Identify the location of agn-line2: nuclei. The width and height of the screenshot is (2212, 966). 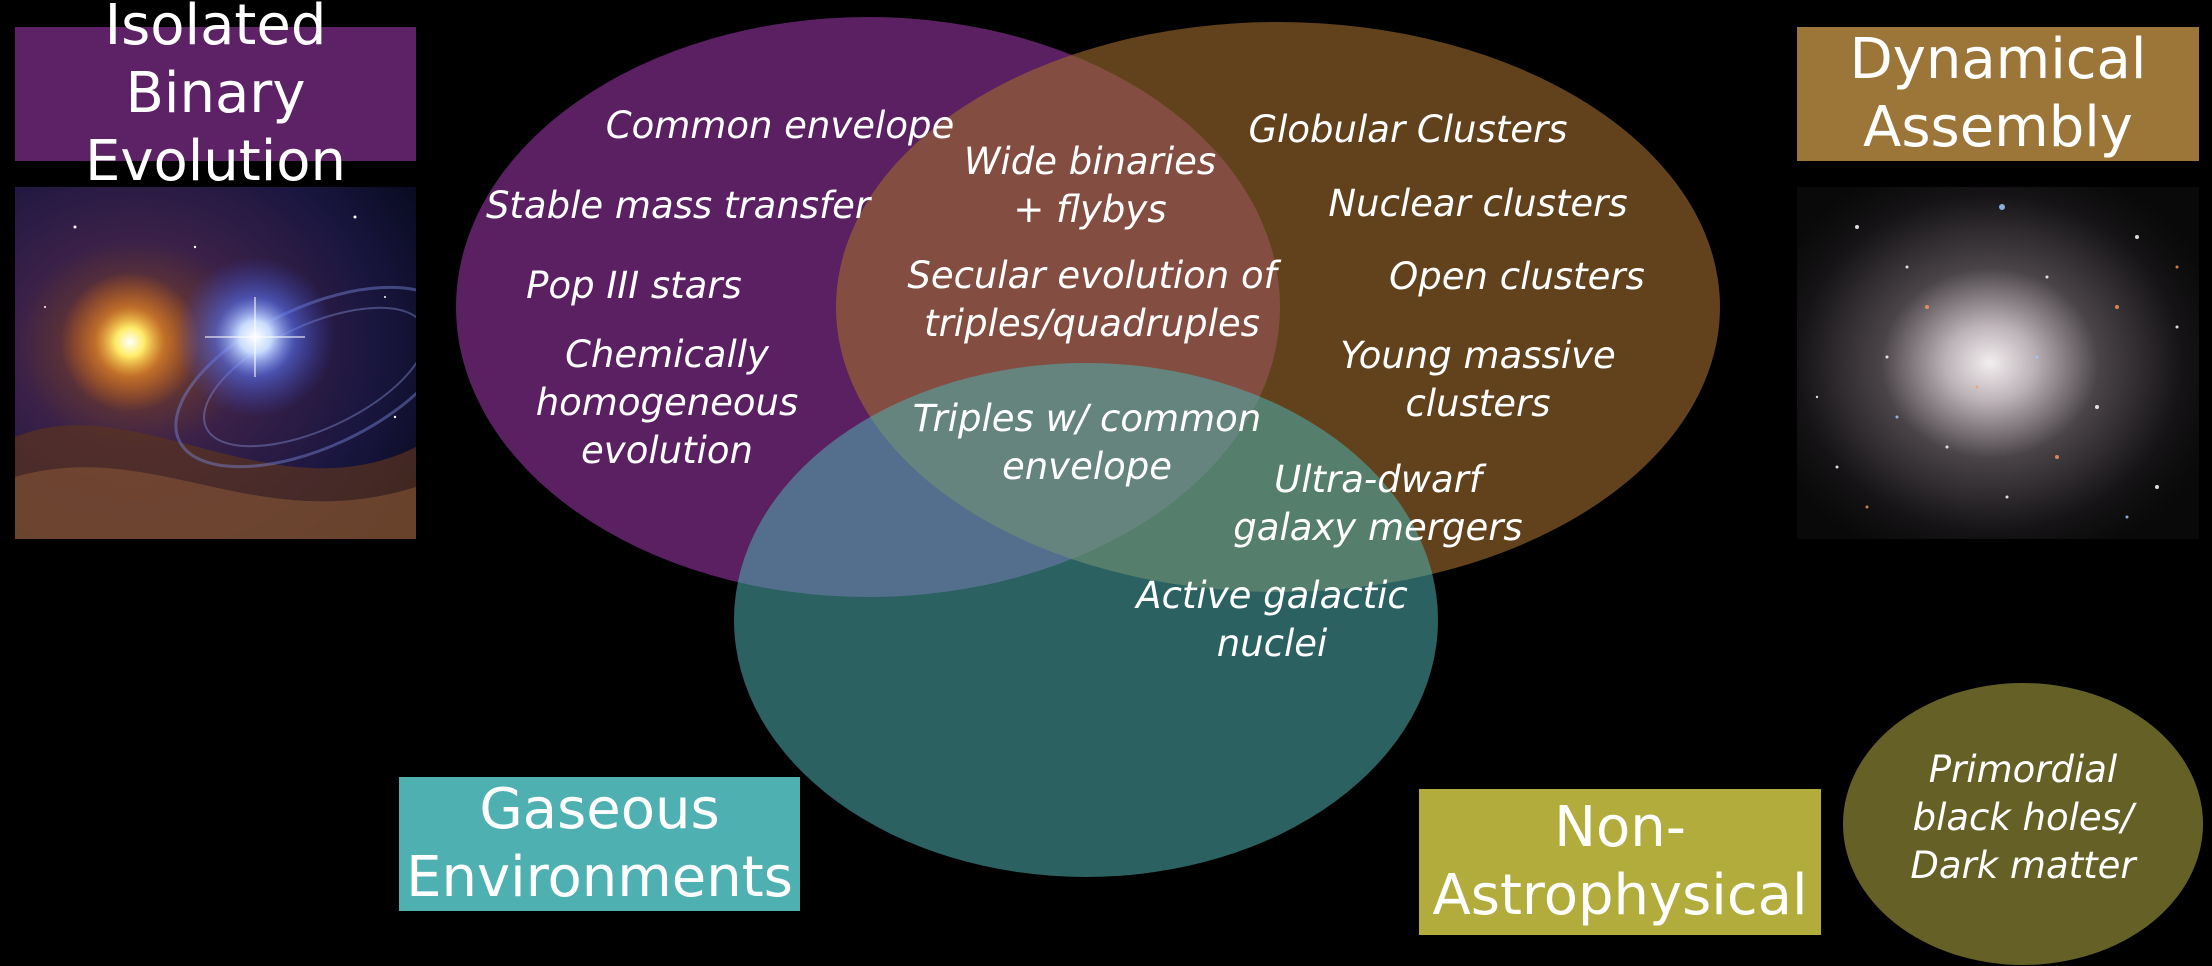
(1272, 643).